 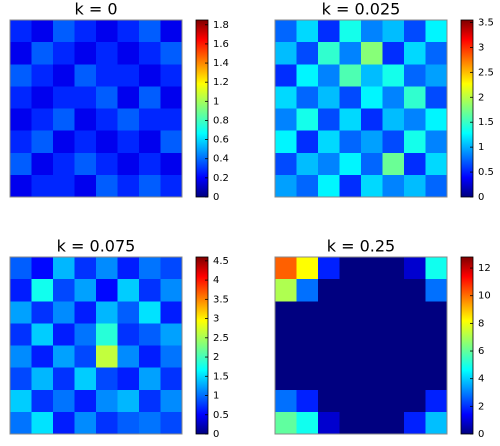 I want to click on colorbar-tick-label: 0.5, so click(x=221, y=415).